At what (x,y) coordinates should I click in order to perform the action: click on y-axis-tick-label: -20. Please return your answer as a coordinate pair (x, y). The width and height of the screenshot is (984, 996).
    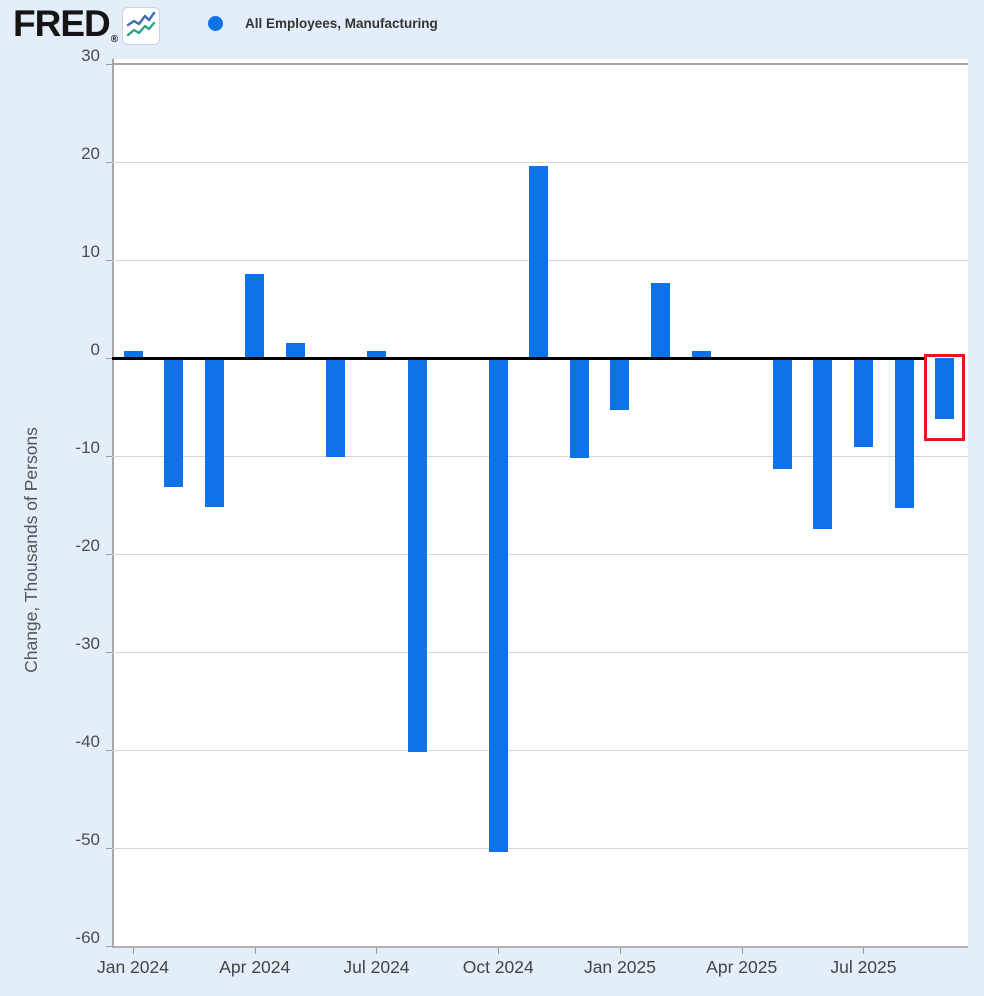
    Looking at the image, I should click on (87, 545).